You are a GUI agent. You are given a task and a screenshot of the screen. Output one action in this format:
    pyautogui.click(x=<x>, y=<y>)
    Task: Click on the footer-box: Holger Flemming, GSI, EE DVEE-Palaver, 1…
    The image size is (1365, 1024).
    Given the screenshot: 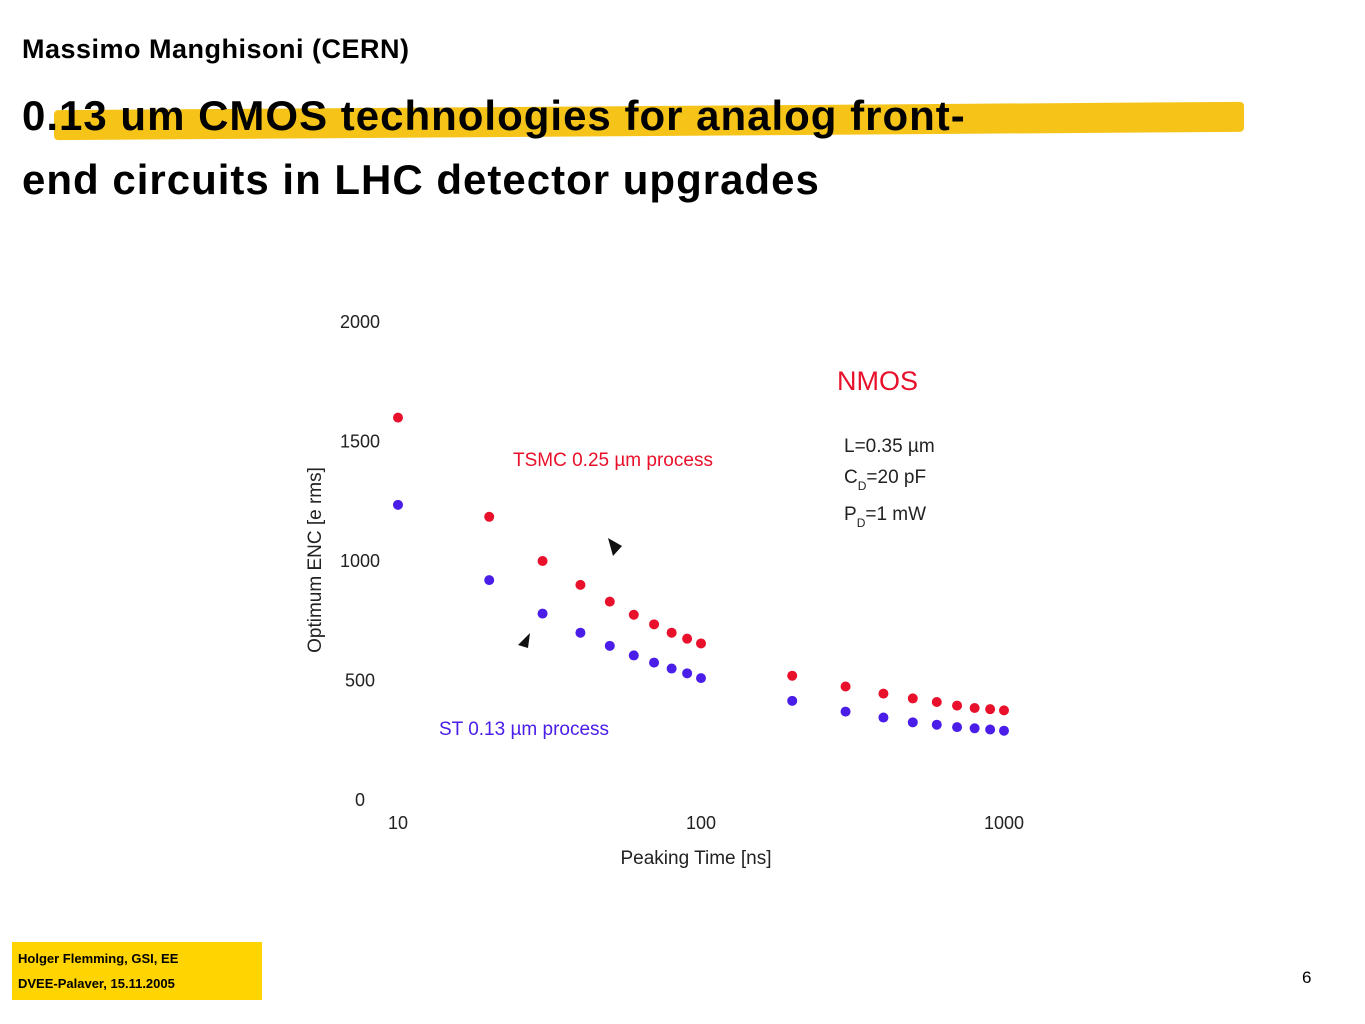 What is the action you would take?
    pyautogui.click(x=137, y=971)
    